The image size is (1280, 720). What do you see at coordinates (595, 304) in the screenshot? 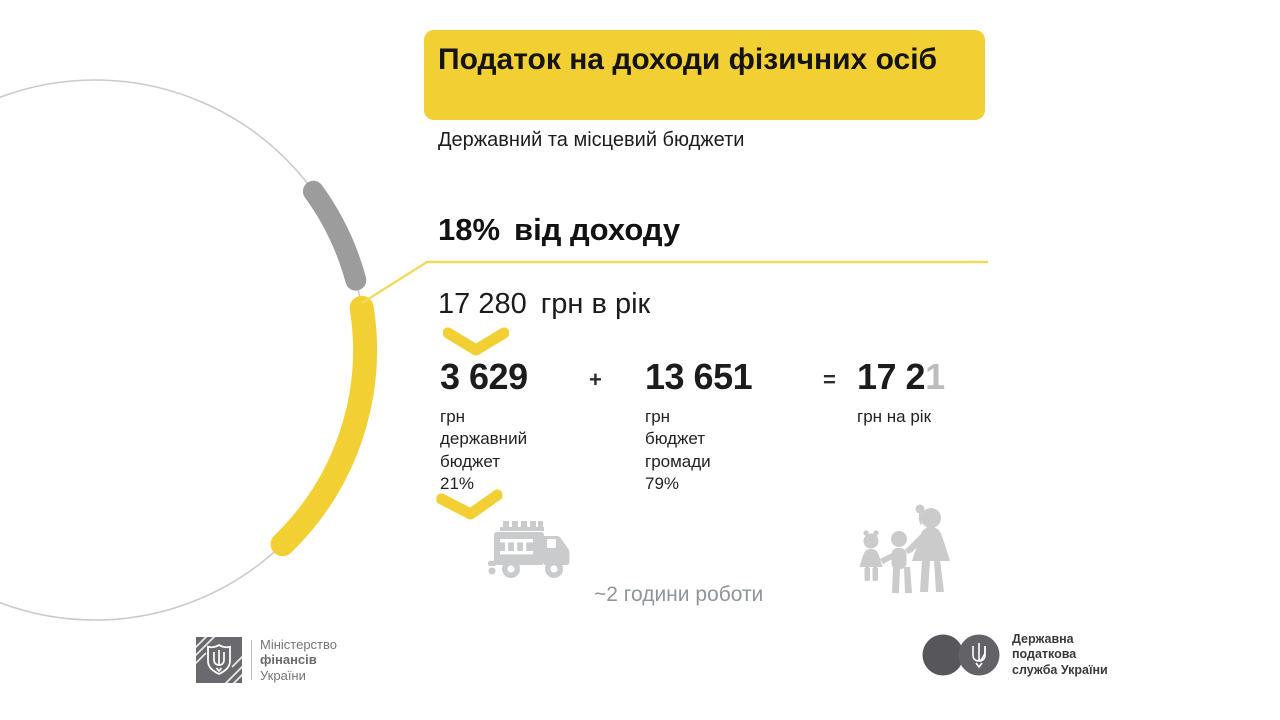
I see `annual-amount-label: грн в рік` at bounding box center [595, 304].